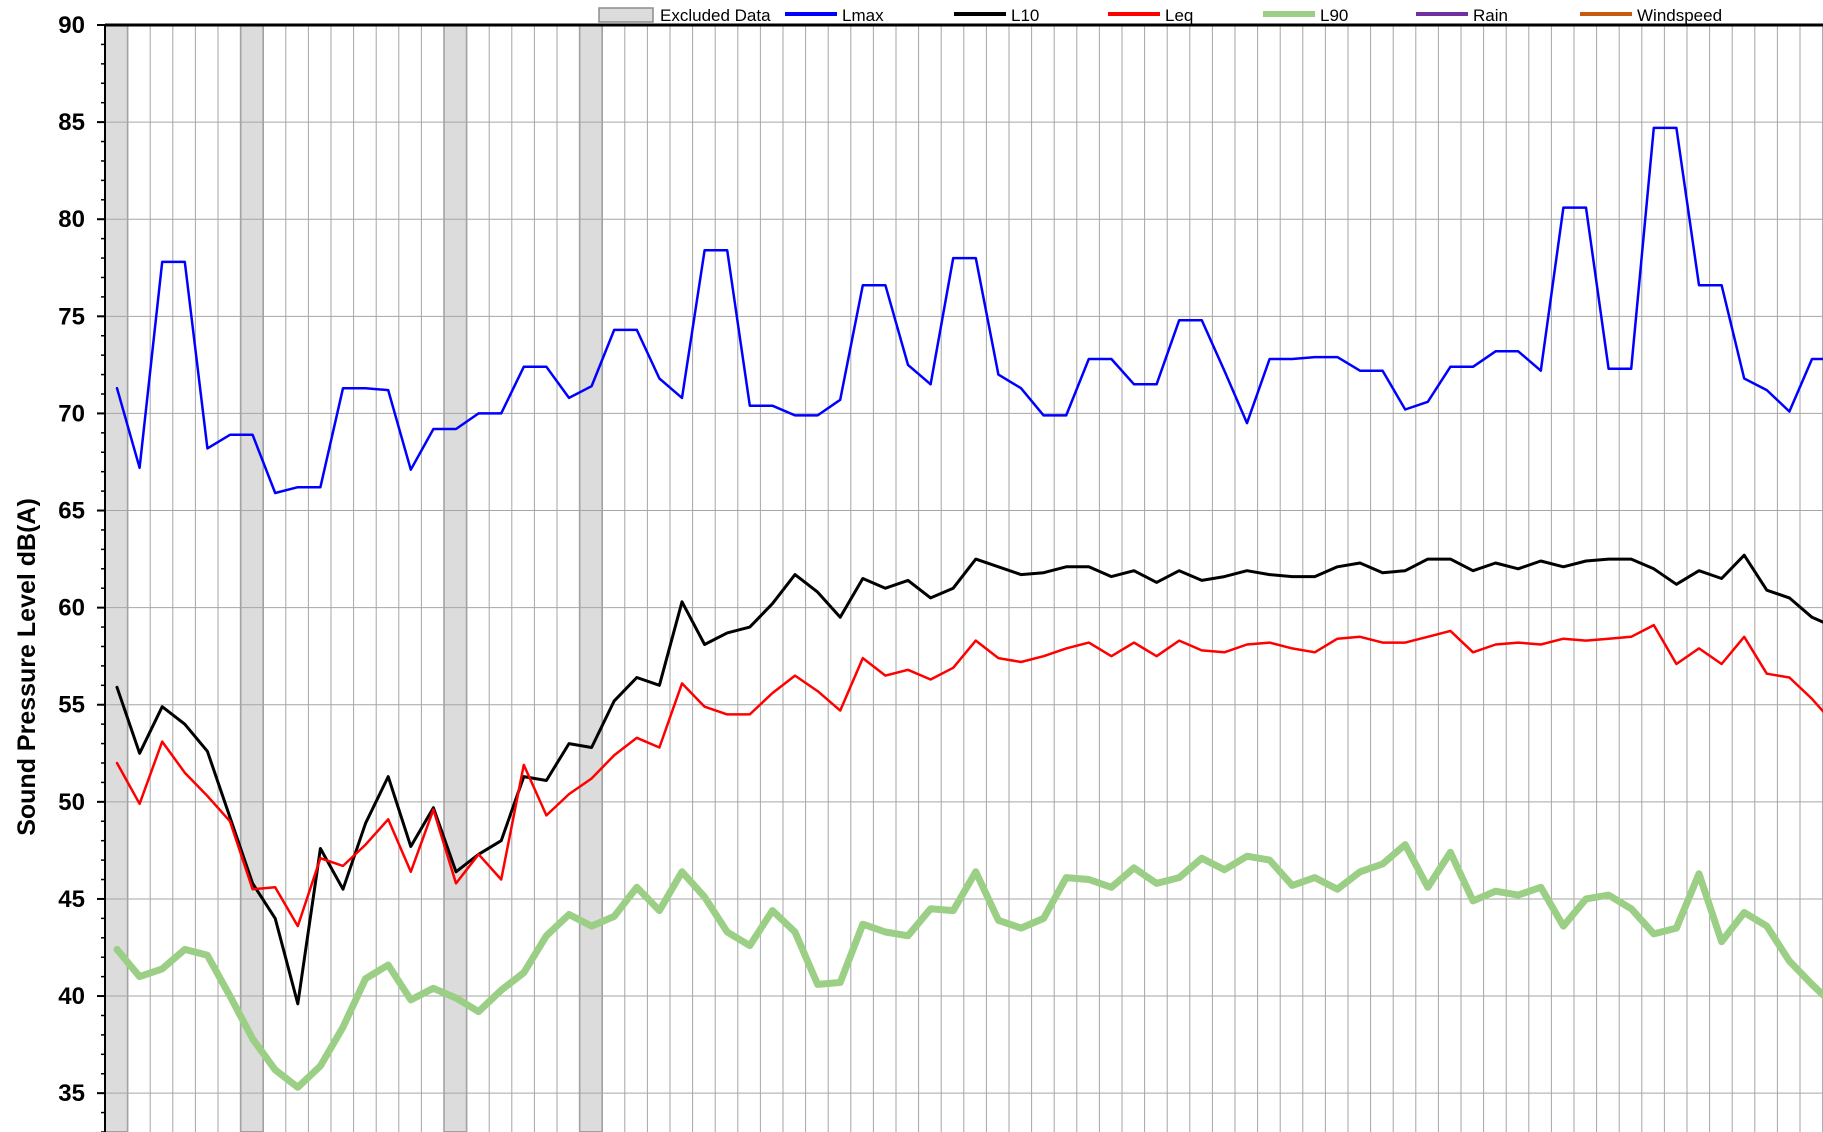 This screenshot has height=1132, width=1823. What do you see at coordinates (1150, 15) in the screenshot?
I see `legend-item-leq: Leq` at bounding box center [1150, 15].